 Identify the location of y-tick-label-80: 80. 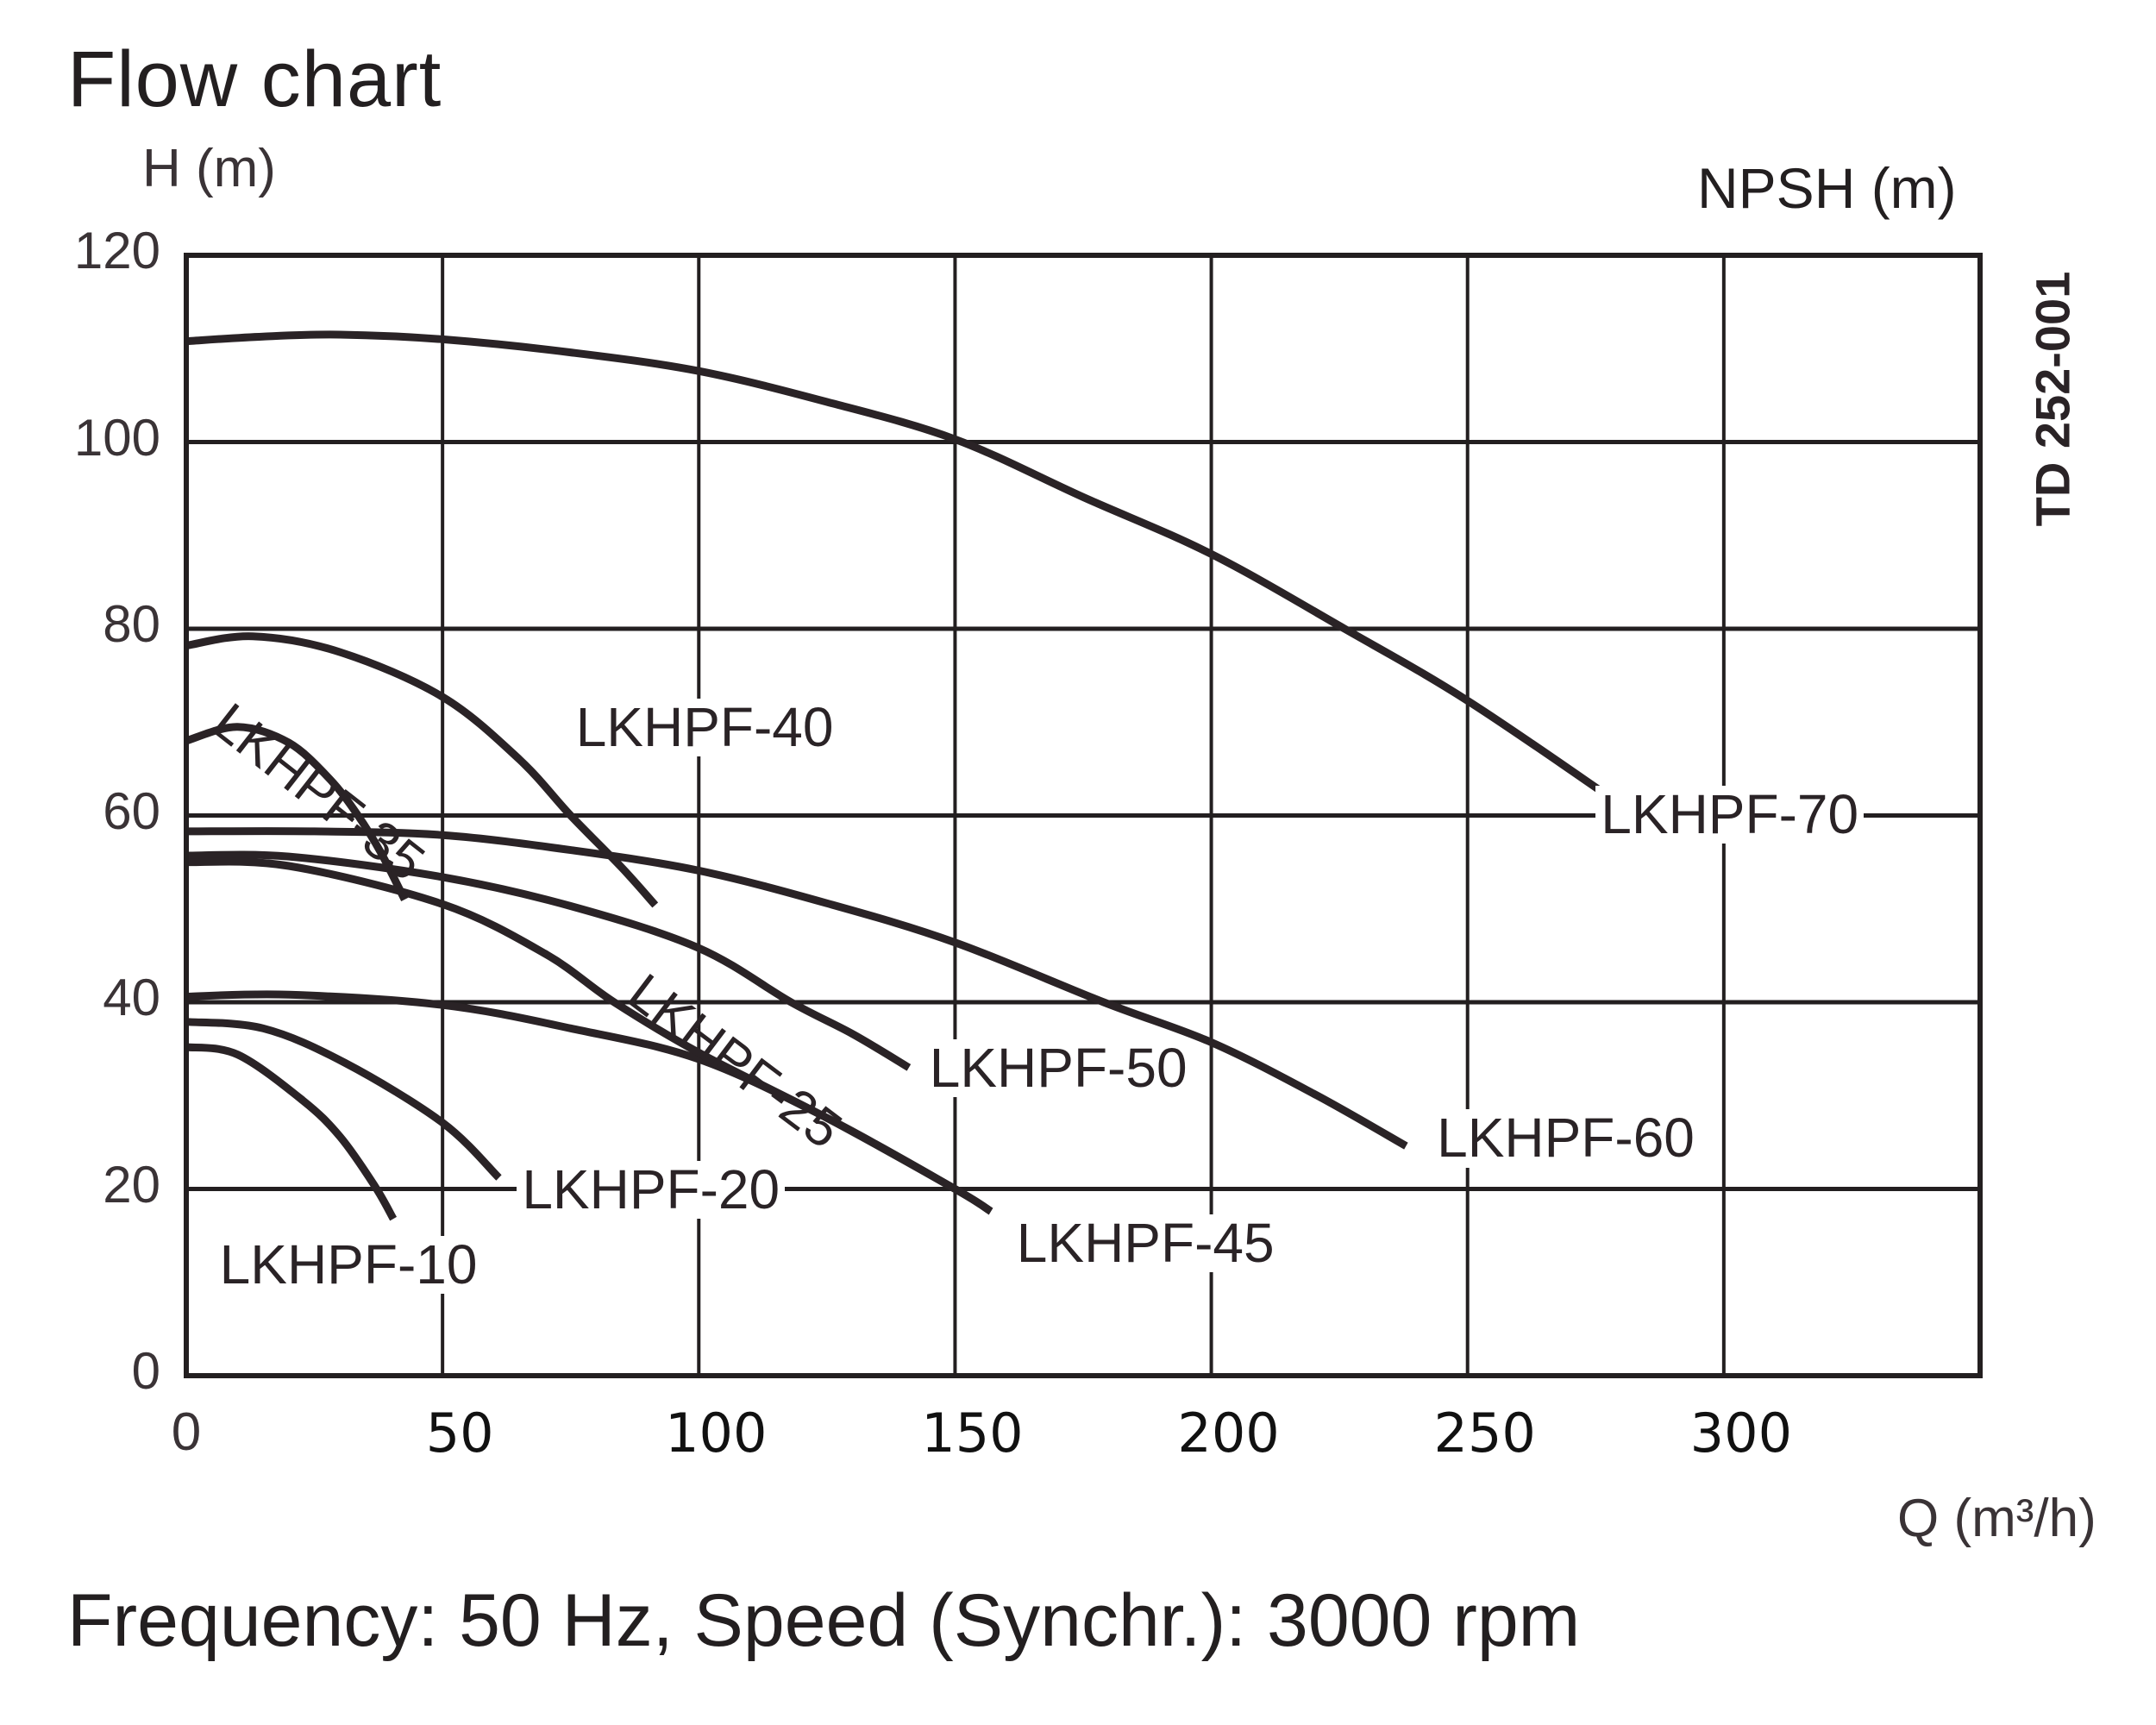
(131, 624).